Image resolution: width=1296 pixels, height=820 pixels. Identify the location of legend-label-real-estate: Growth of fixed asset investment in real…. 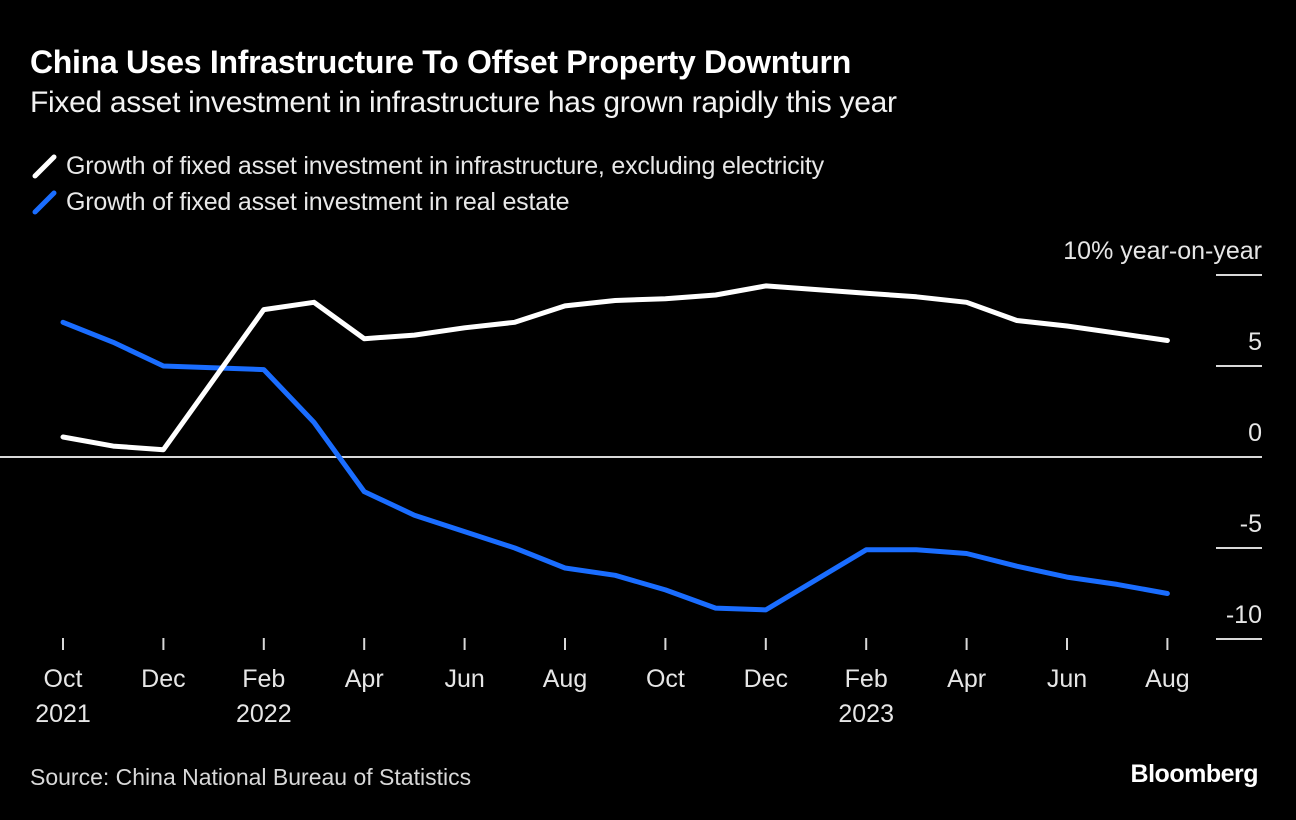
(318, 201).